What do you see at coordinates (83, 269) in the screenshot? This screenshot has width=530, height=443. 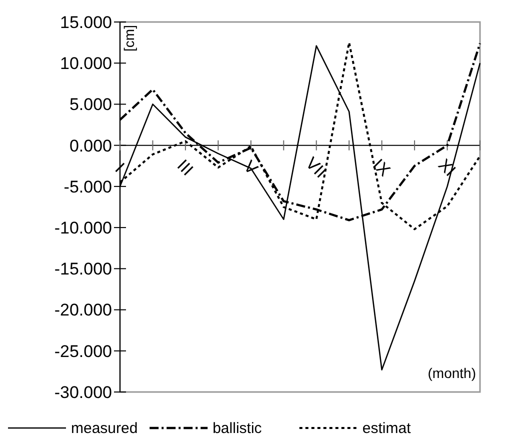 I see `y-tick-label: -15.000` at bounding box center [83, 269].